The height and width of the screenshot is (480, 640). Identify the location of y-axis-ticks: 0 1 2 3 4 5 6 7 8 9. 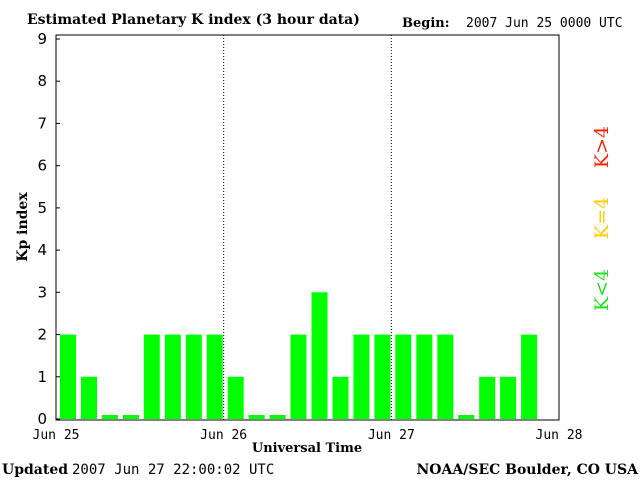
(48, 229).